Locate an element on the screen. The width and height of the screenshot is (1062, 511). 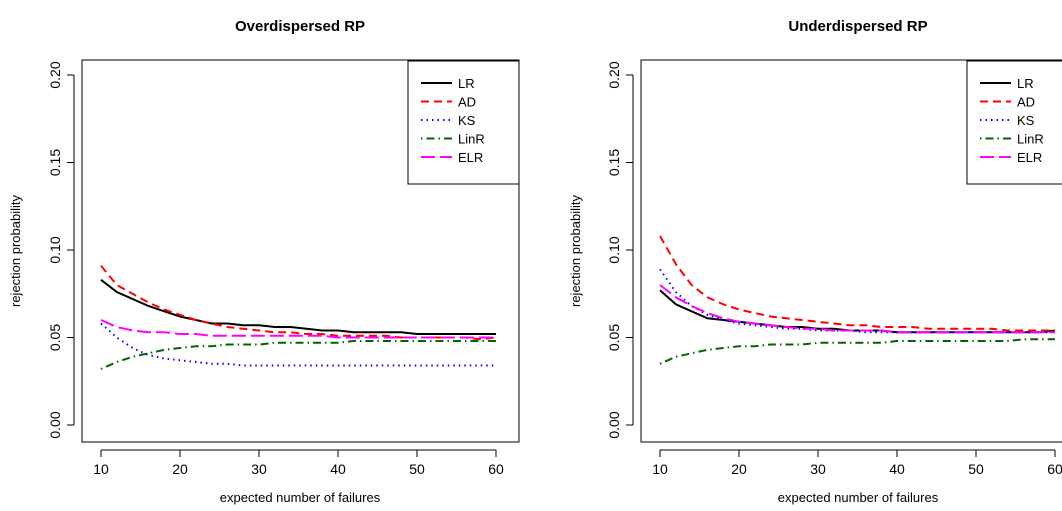
chart-title: Underdispersed RP is located at coordinates (857, 26).